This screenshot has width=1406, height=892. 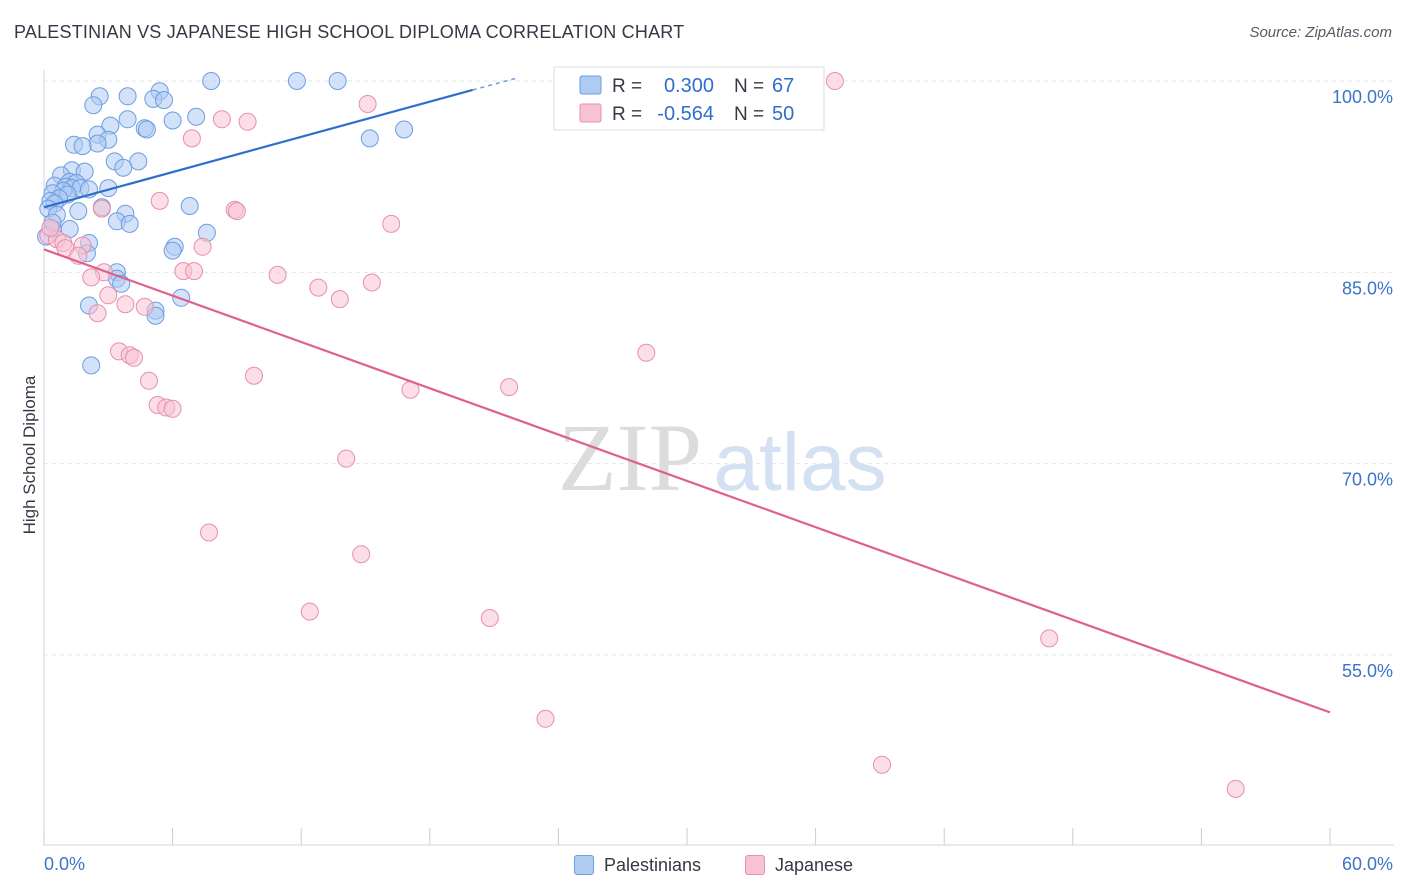 I want to click on series-legend: Palestinians Japanese, so click(x=703, y=865).